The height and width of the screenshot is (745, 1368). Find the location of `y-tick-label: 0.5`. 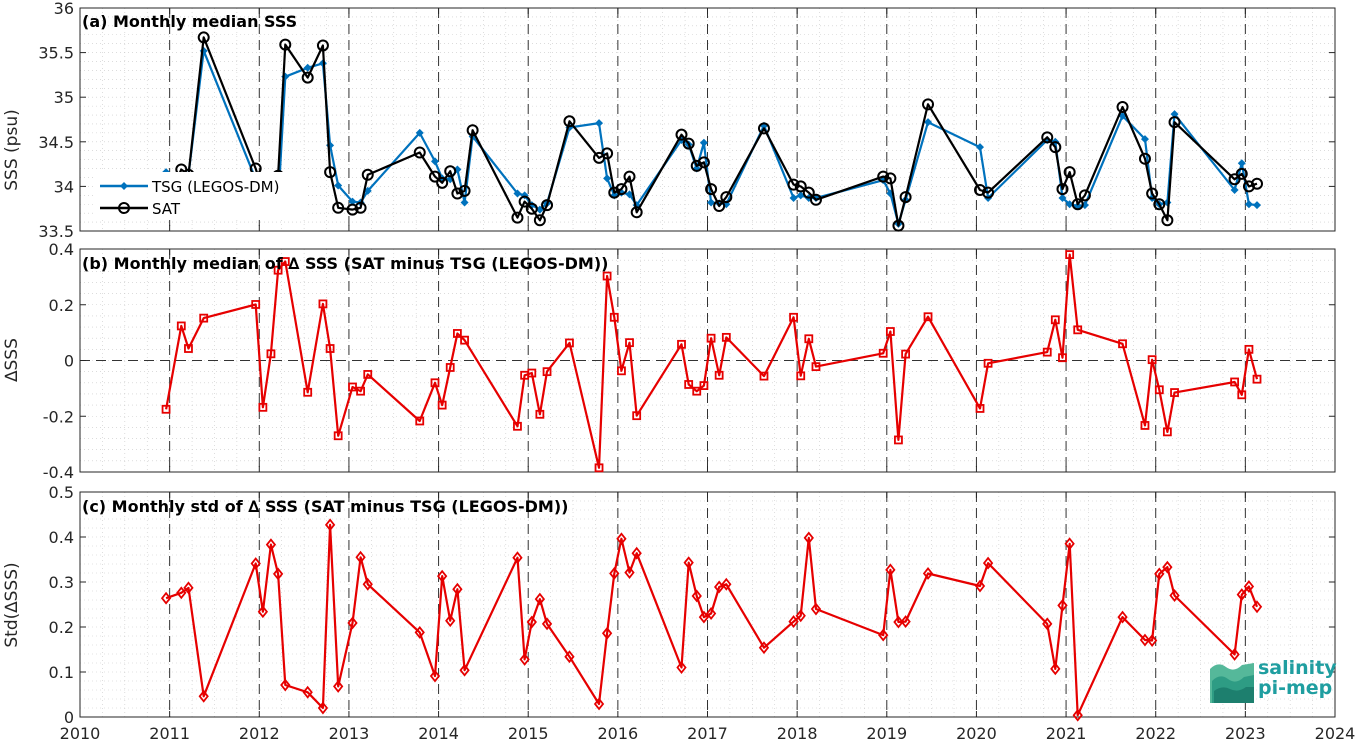

y-tick-label: 0.5 is located at coordinates (61, 492).